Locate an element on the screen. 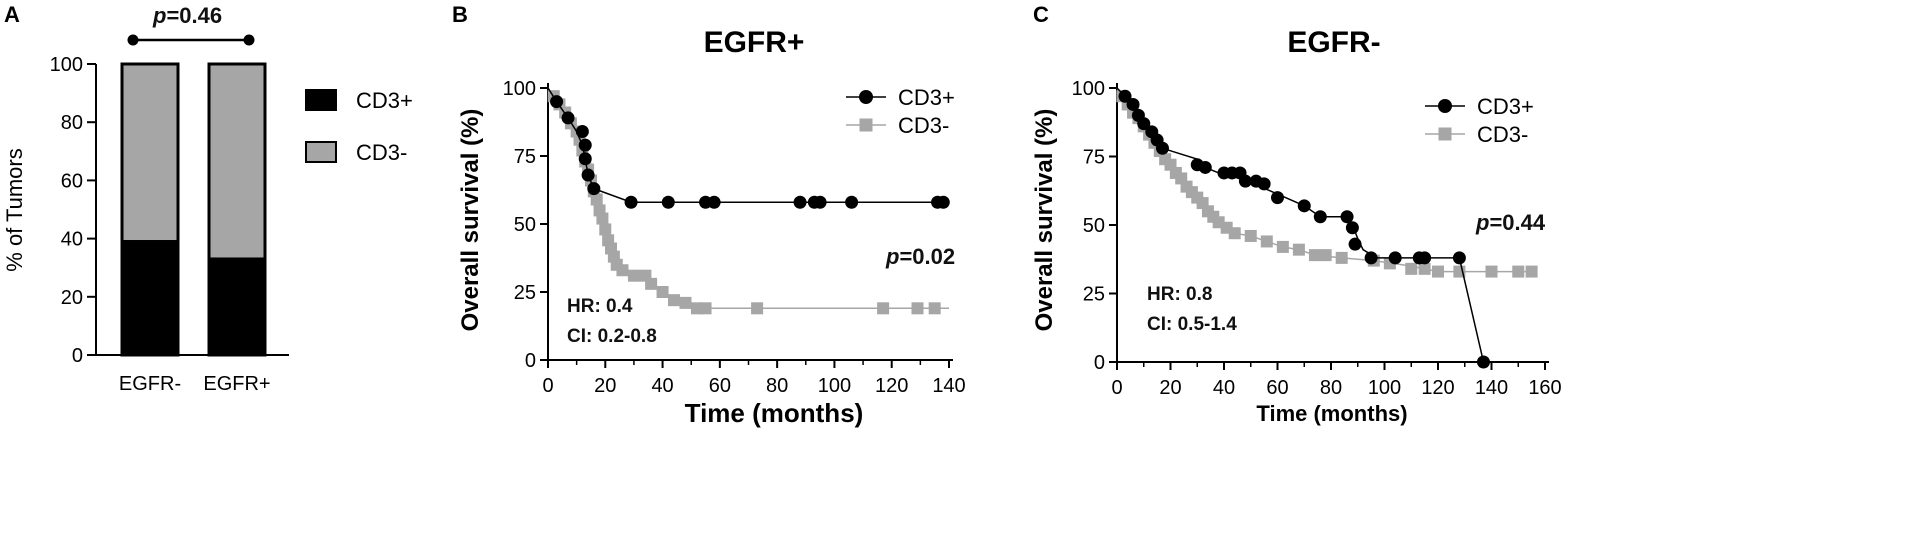 The image size is (1931, 534). panel-a-p-number: =0.46 is located at coordinates (194, 15).